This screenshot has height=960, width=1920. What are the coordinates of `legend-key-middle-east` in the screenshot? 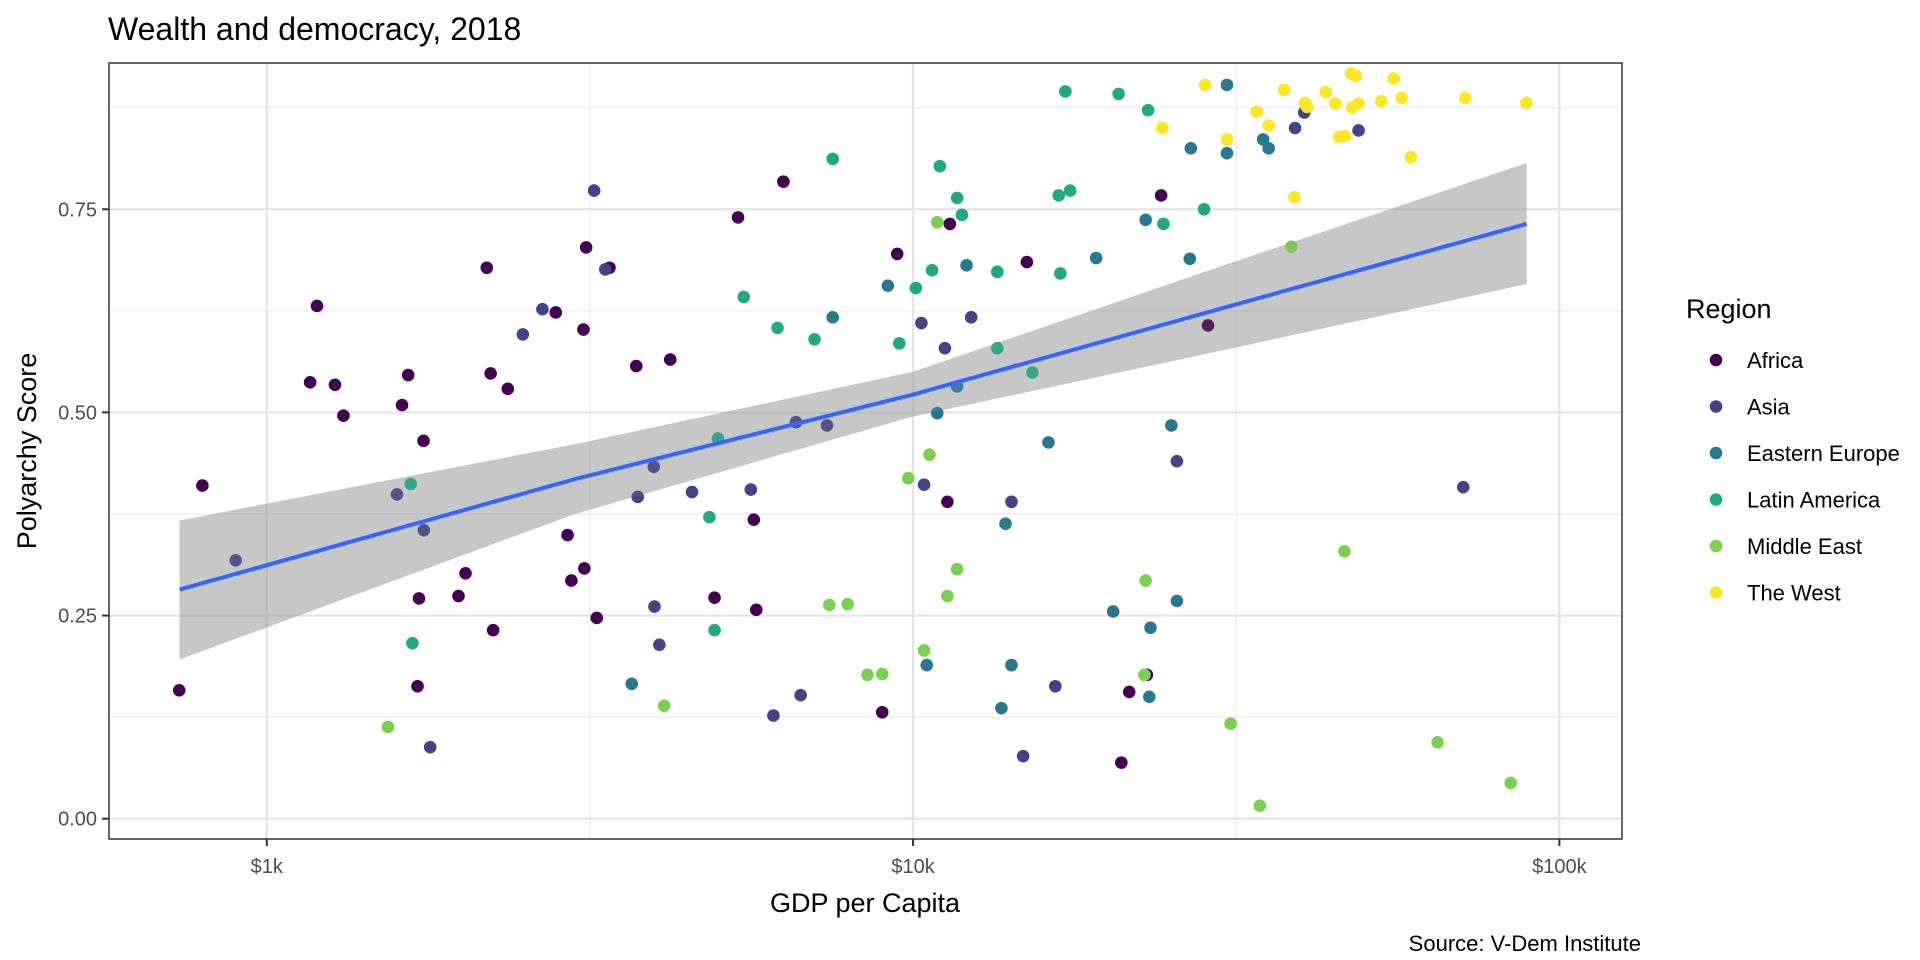 It's located at (1716, 546).